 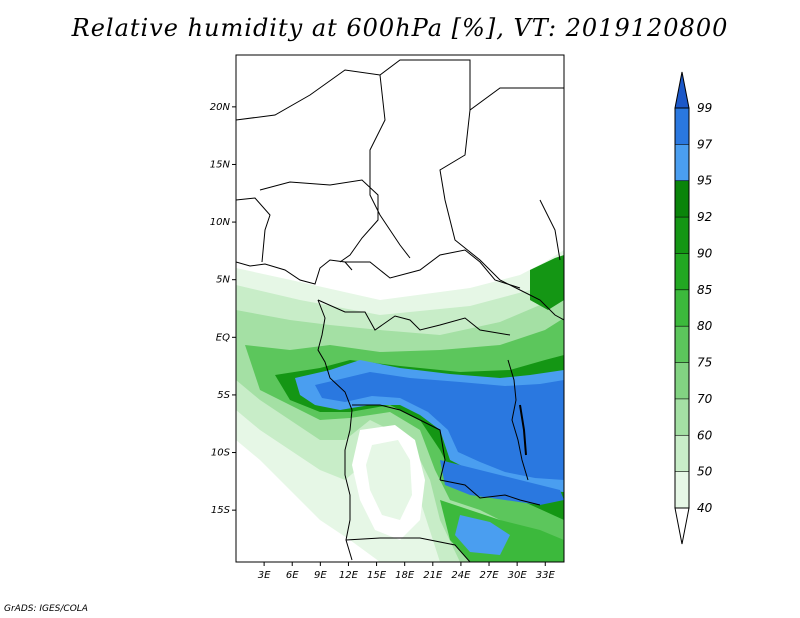 What do you see at coordinates (546, 575) in the screenshot?
I see `lon-tick-label: 33E` at bounding box center [546, 575].